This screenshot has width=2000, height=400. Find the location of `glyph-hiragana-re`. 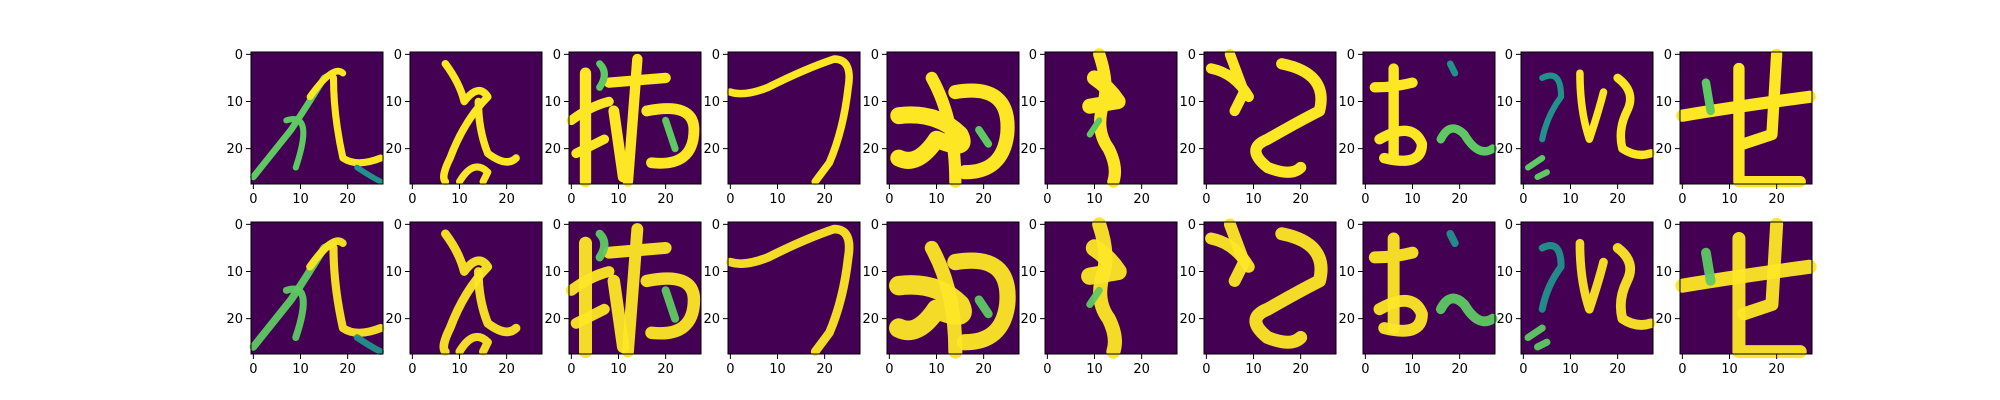

glyph-hiragana-re is located at coordinates (1590, 294).